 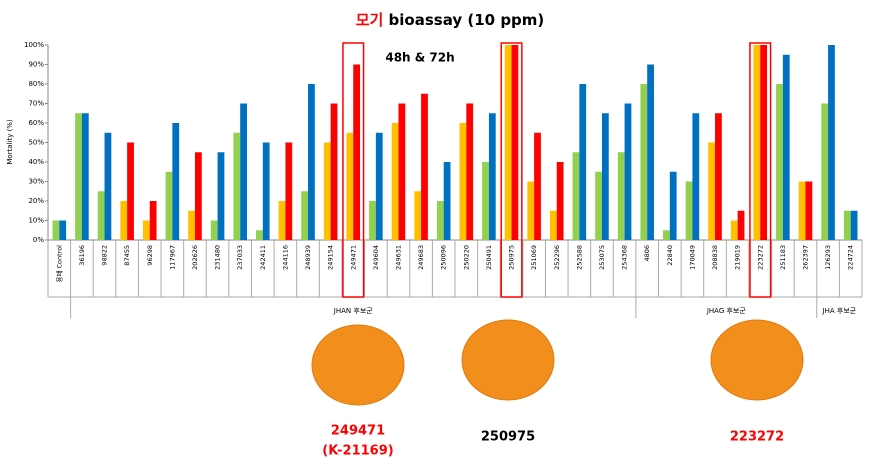 I want to click on x-tick-label: 219019, so click(x=738, y=257).